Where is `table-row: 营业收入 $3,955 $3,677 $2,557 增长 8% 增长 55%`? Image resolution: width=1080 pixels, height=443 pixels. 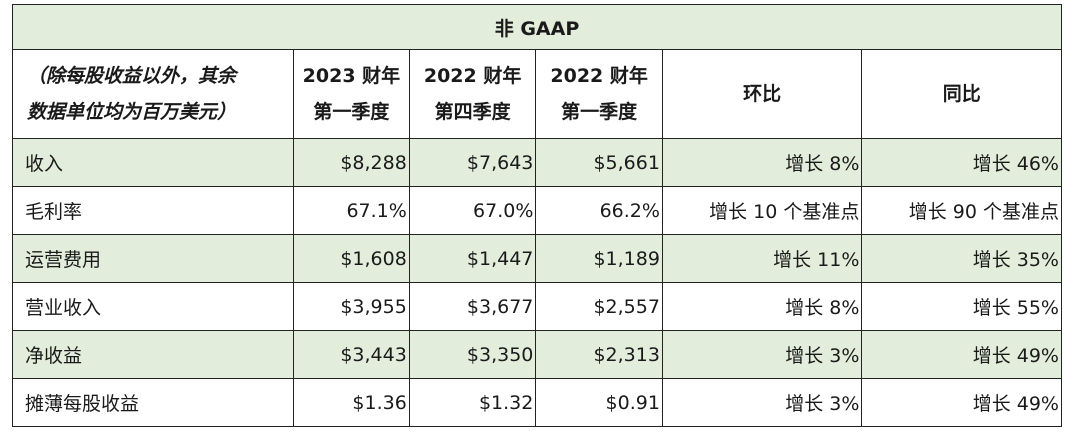
table-row: 营业收入 $3,955 $3,677 $2,557 增长 8% 增长 55% is located at coordinates (537, 306).